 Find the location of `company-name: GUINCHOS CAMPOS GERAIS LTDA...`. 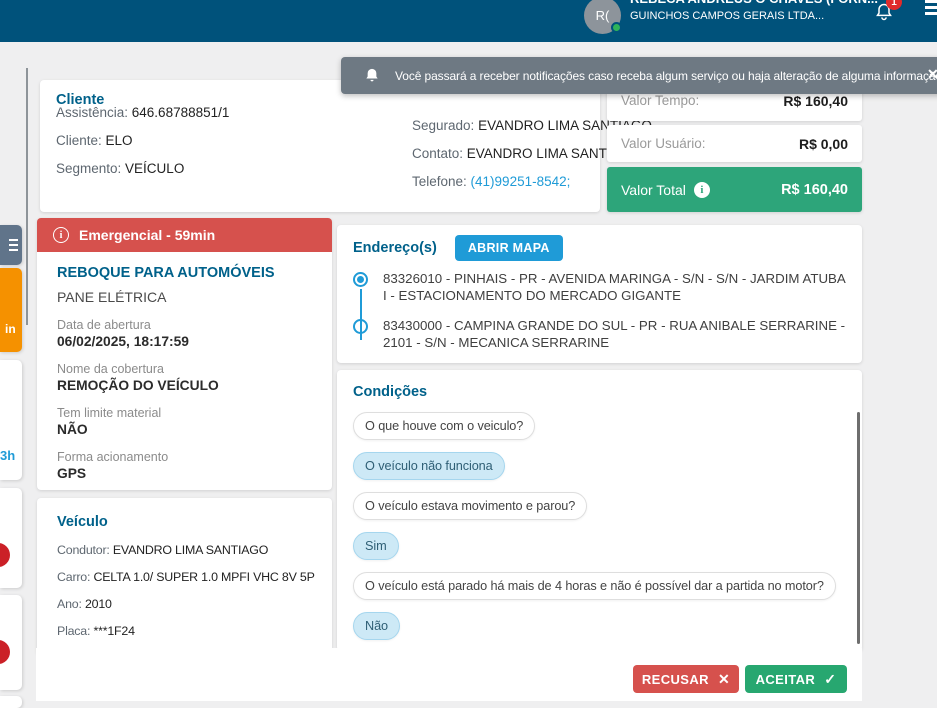

company-name: GUINCHOS CAMPOS GERAIS LTDA... is located at coordinates (727, 16).